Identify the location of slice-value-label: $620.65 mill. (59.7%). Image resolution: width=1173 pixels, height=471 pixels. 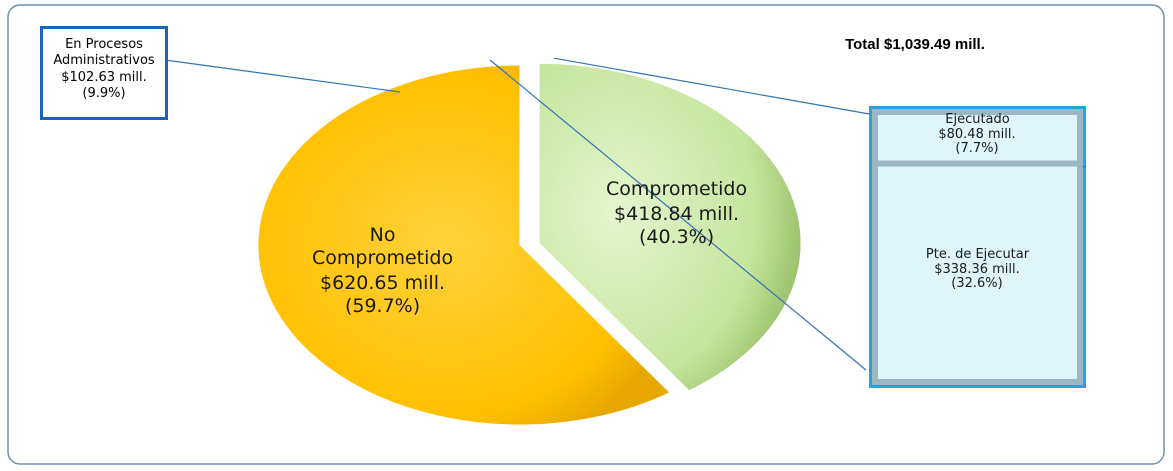
(383, 294).